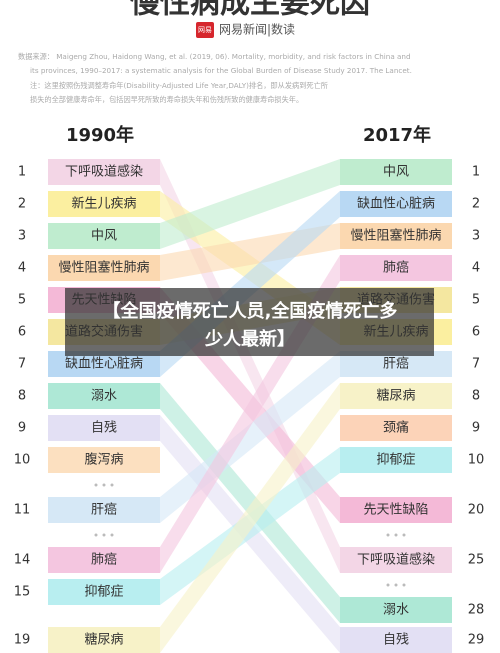 The width and height of the screenshot is (500, 653). Describe the element at coordinates (476, 640) in the screenshot. I see `rank: 29` at that location.